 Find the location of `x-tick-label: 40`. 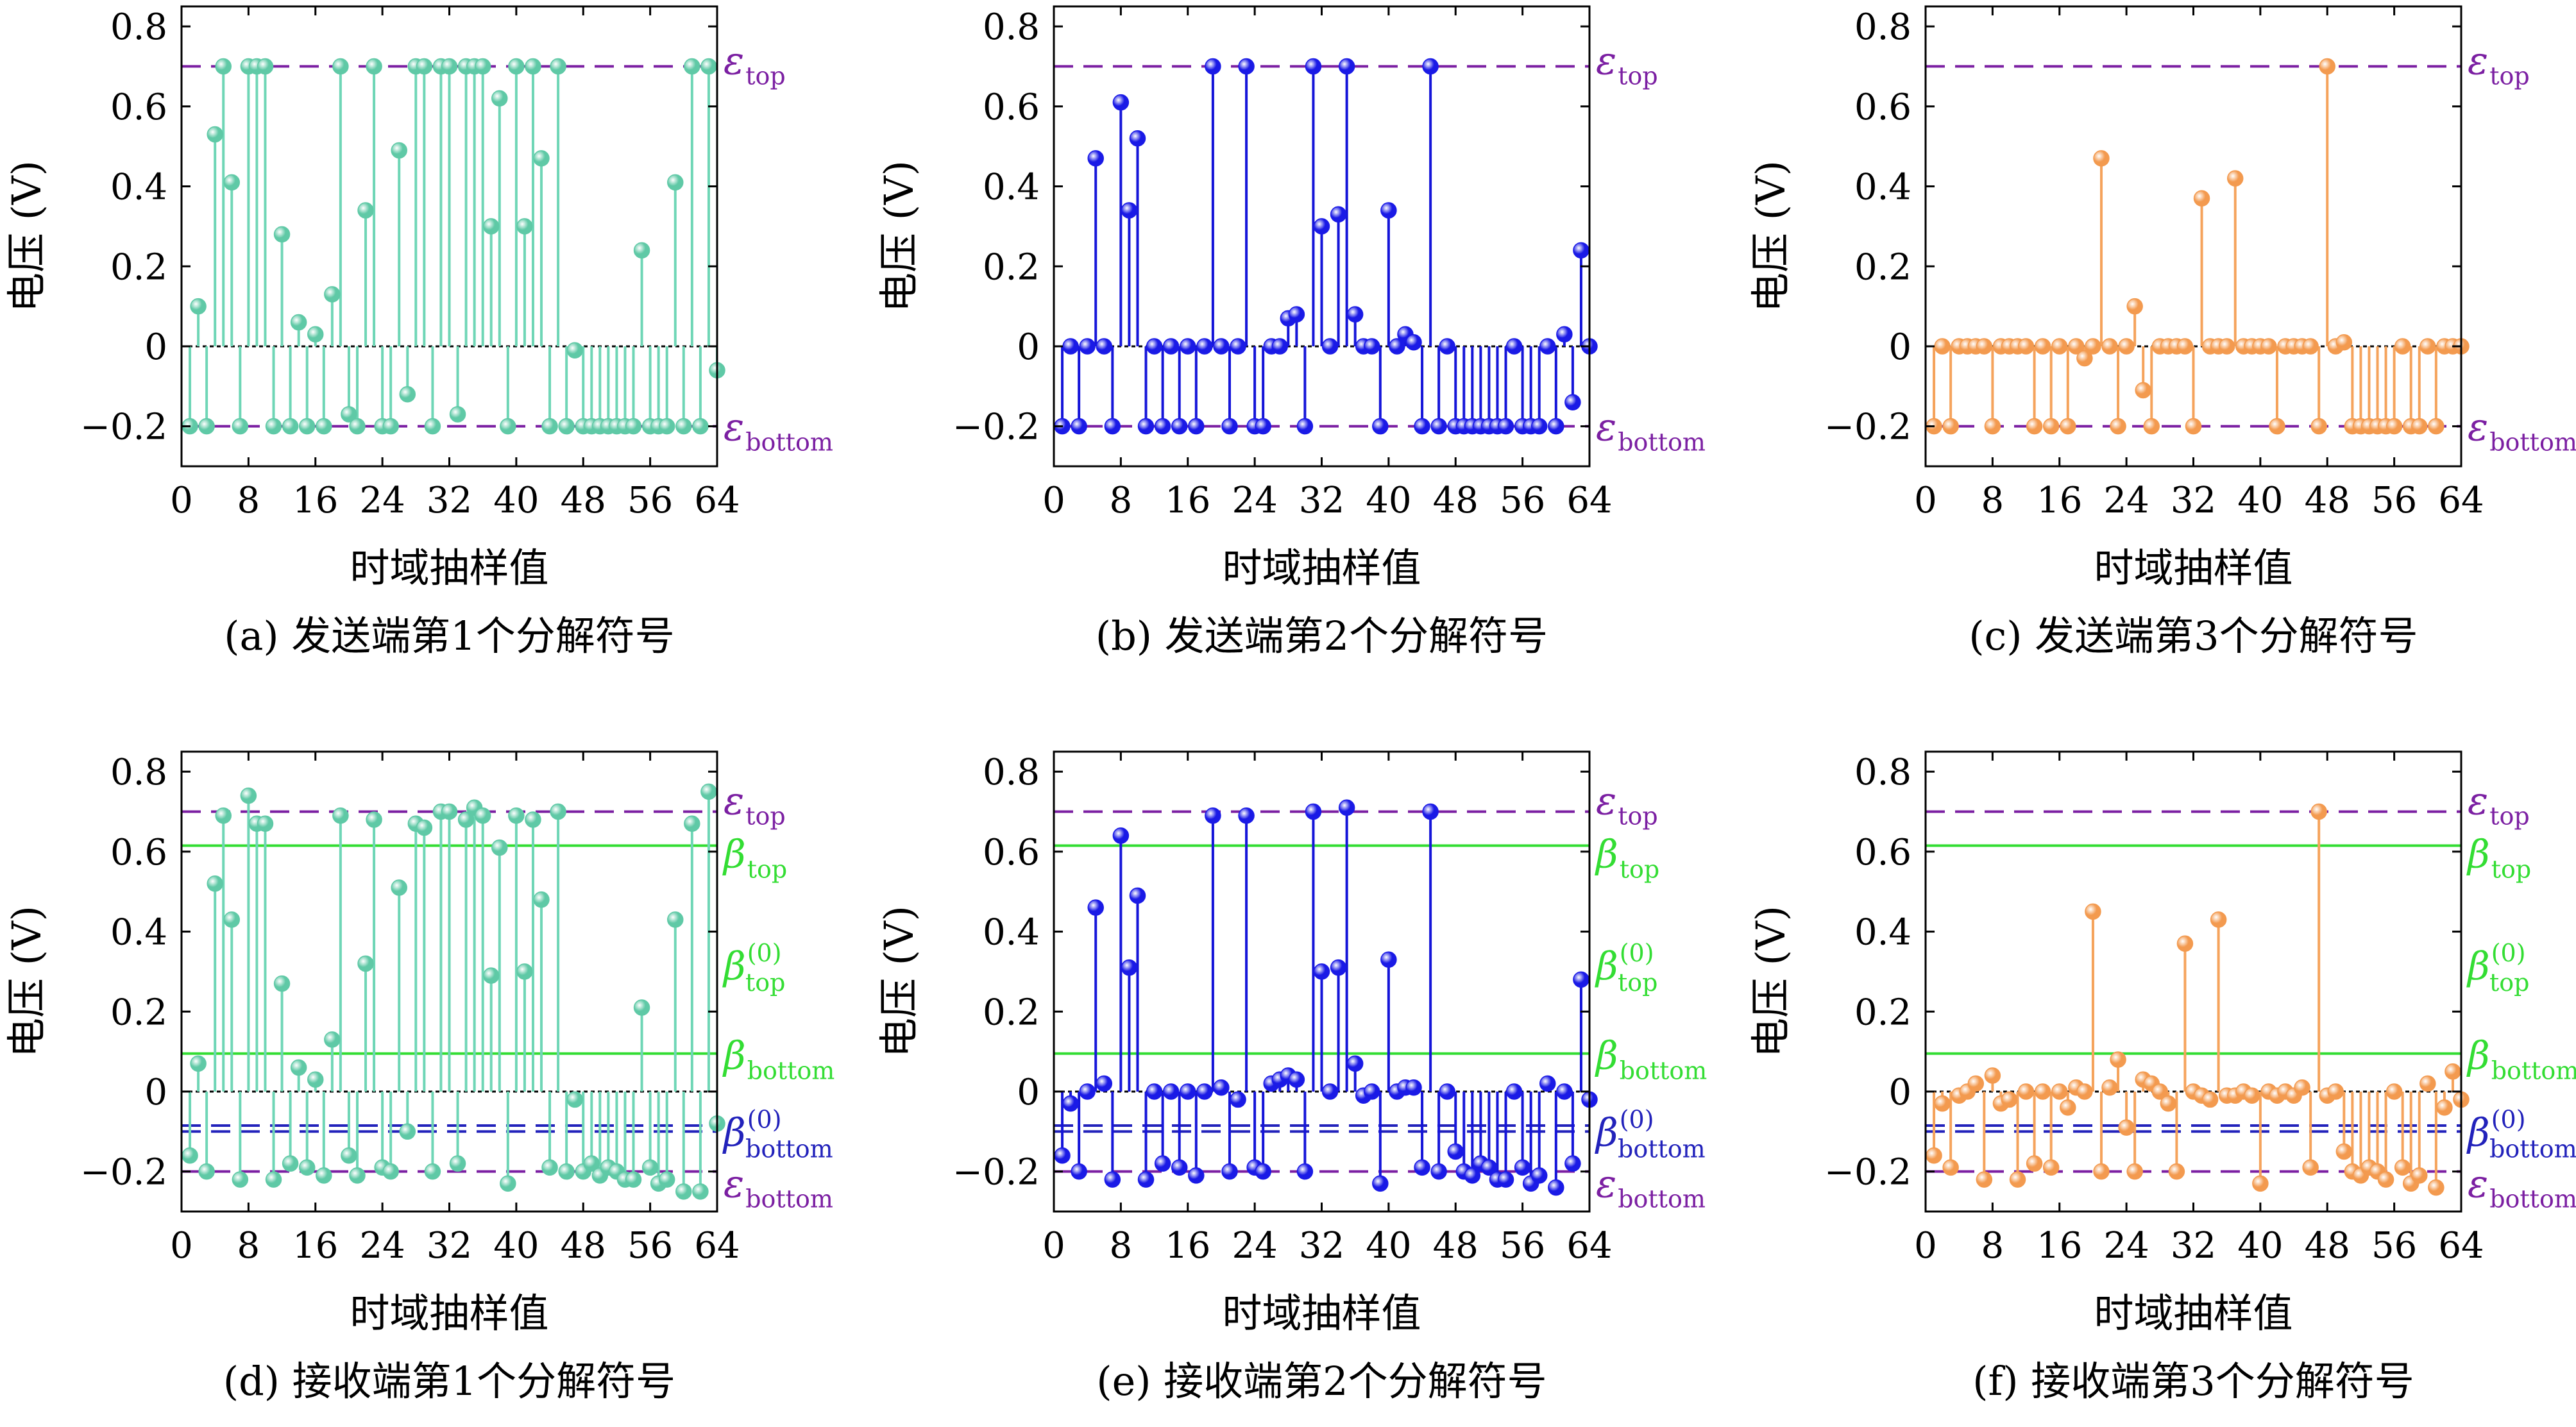

x-tick-label: 40 is located at coordinates (1388, 1246).